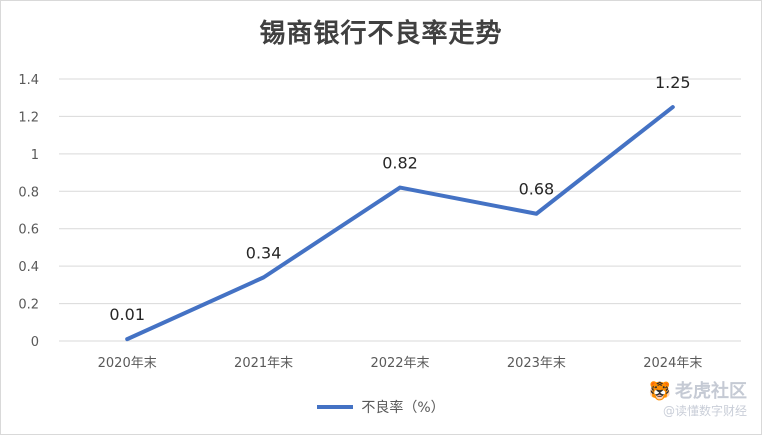 The height and width of the screenshot is (435, 762). Describe the element at coordinates (659, 391) in the screenshot. I see `tiger-logo-icon: 🐯` at that location.